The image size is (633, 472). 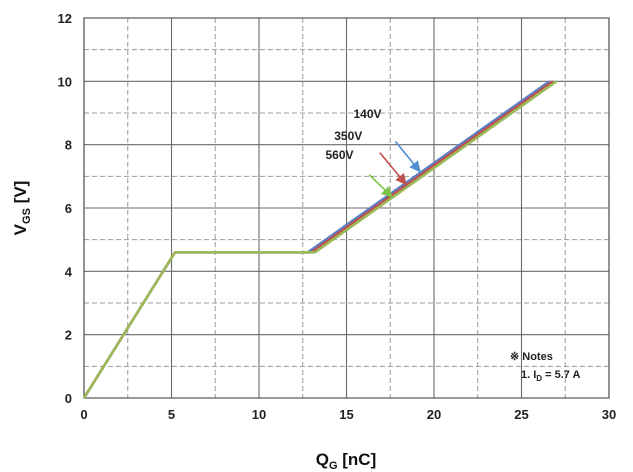 I want to click on series-annotations: 140V 350V 560V, so click(x=373, y=152).